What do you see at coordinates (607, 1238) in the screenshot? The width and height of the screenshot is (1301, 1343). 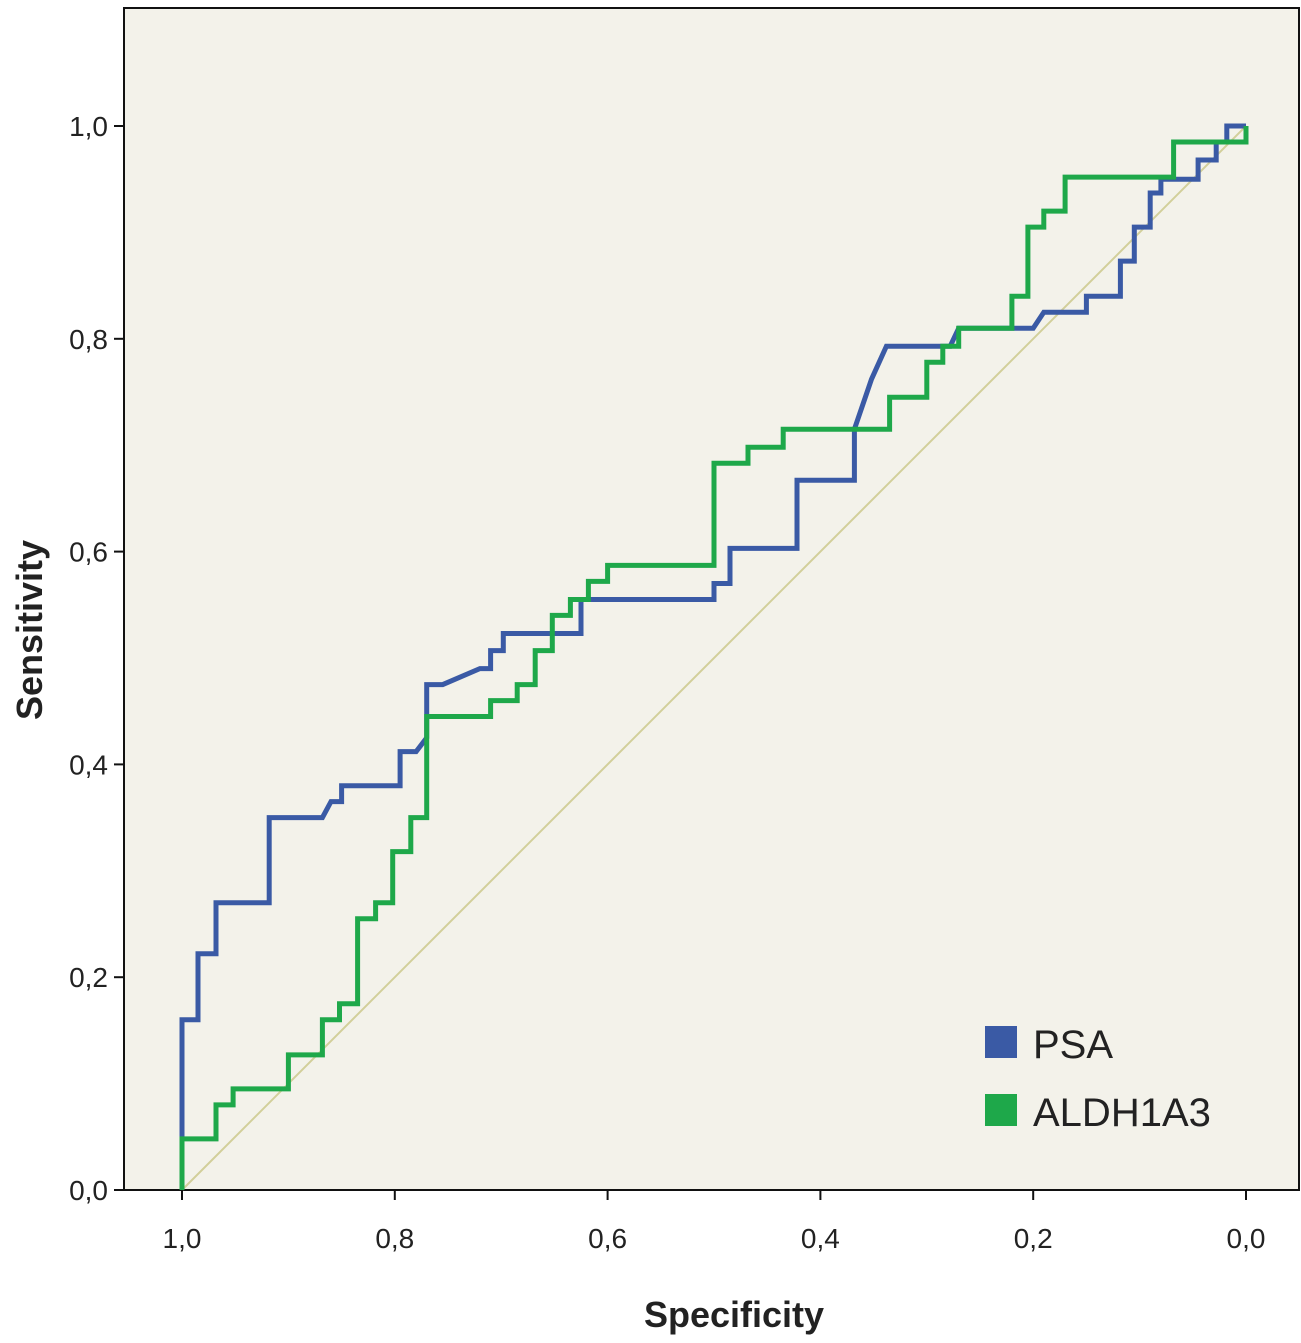 I see `x-tick-label: 0,6` at bounding box center [607, 1238].